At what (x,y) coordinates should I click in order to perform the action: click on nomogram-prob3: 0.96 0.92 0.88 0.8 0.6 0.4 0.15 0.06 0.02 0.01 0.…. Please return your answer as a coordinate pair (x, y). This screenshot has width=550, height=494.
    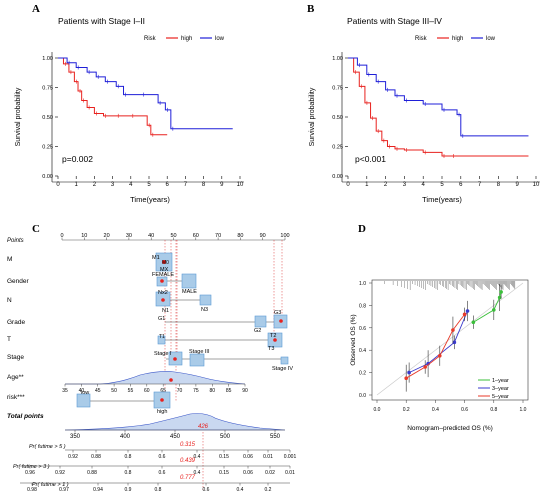
    Looking at the image, I should click on (157, 467).